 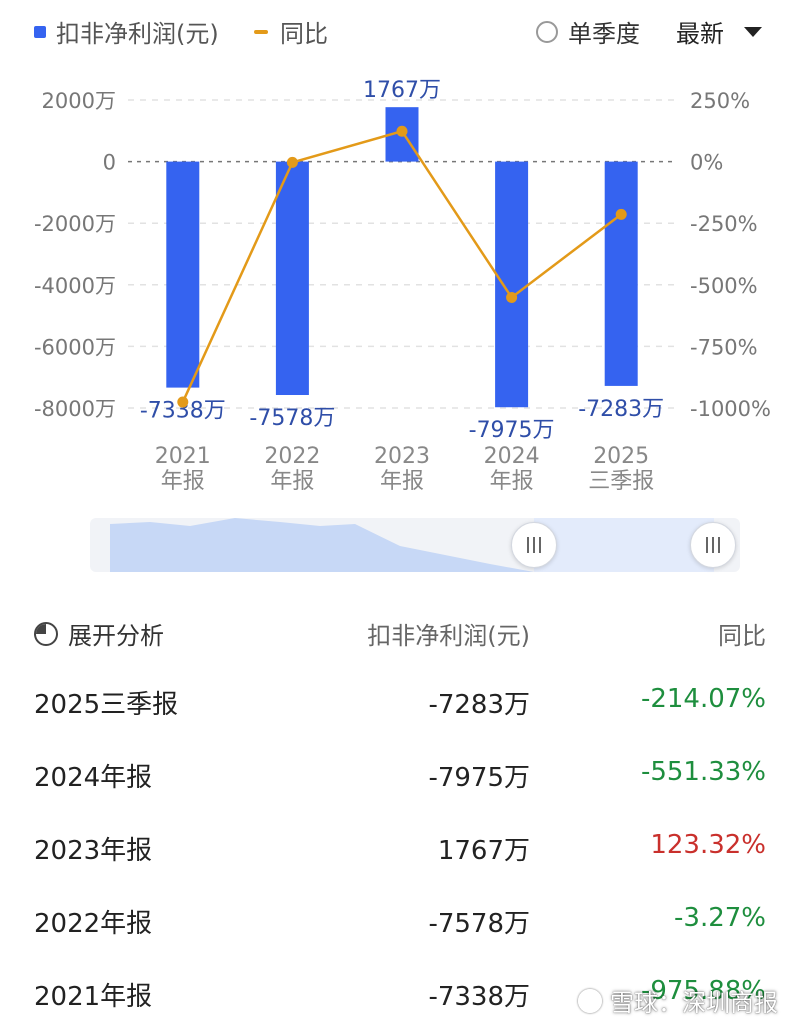 What do you see at coordinates (75, 286) in the screenshot?
I see `left-tick-label: -4000万` at bounding box center [75, 286].